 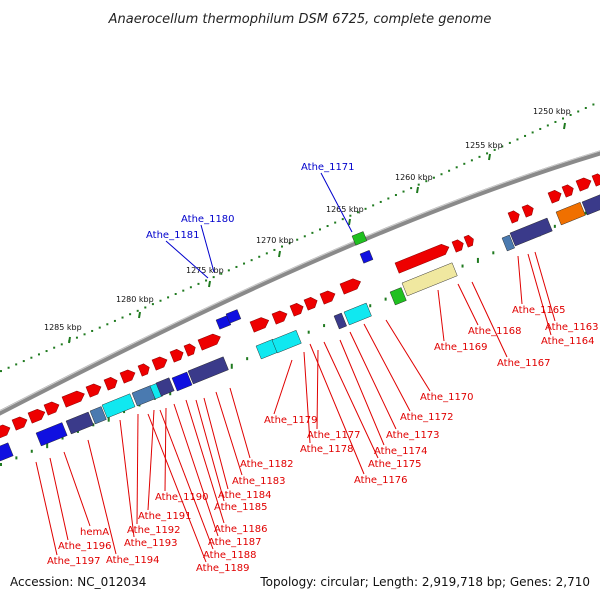 I want to click on gene-label-forward: Athe_1167, so click(x=524, y=363).